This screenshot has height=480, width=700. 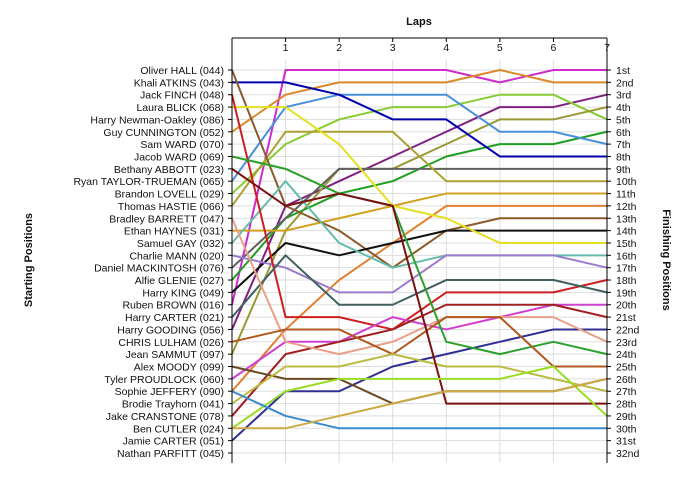 I want to click on finishing-position-label: 8th, so click(x=623, y=157).